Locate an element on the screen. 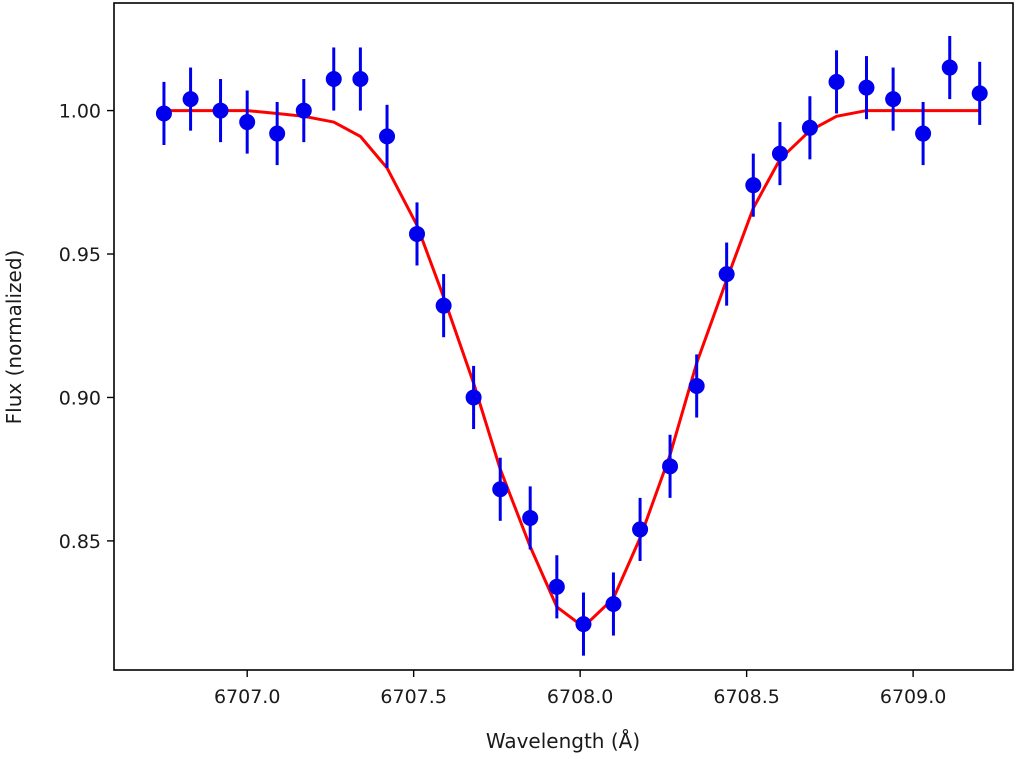 The width and height of the screenshot is (1016, 759). y-tick-label: 0.95 is located at coordinates (80, 255).